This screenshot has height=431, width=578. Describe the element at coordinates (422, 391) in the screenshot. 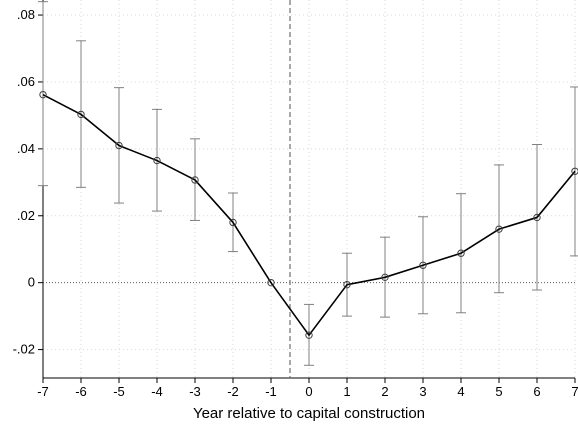

I see `x-tick-label: 3` at that location.